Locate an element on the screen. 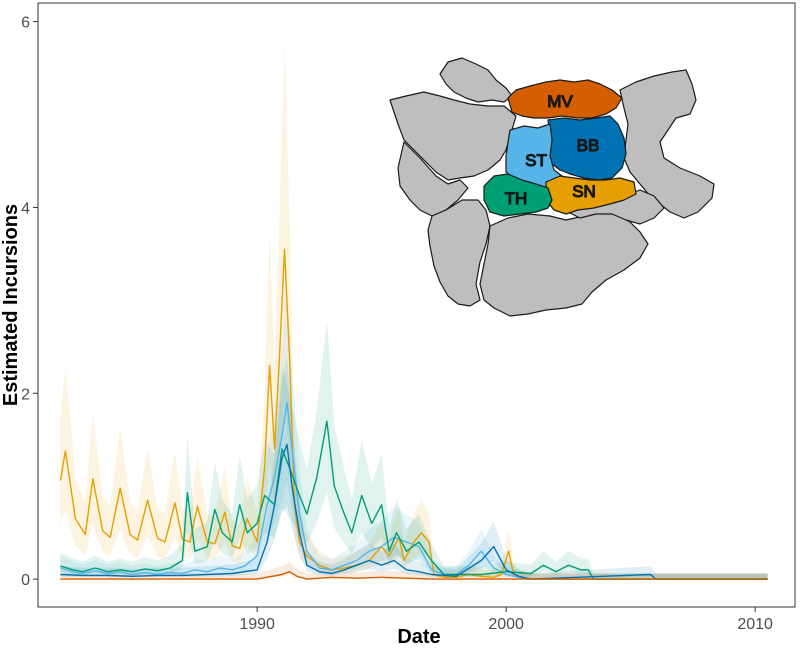  map-region-bayern is located at coordinates (564, 264).